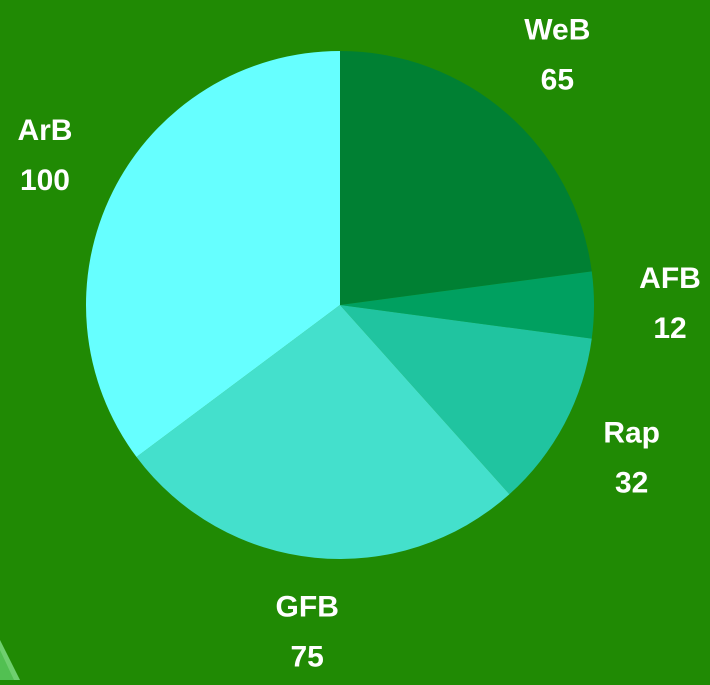 Image resolution: width=710 pixels, height=685 pixels. I want to click on slice-label: WeB, so click(557, 30).